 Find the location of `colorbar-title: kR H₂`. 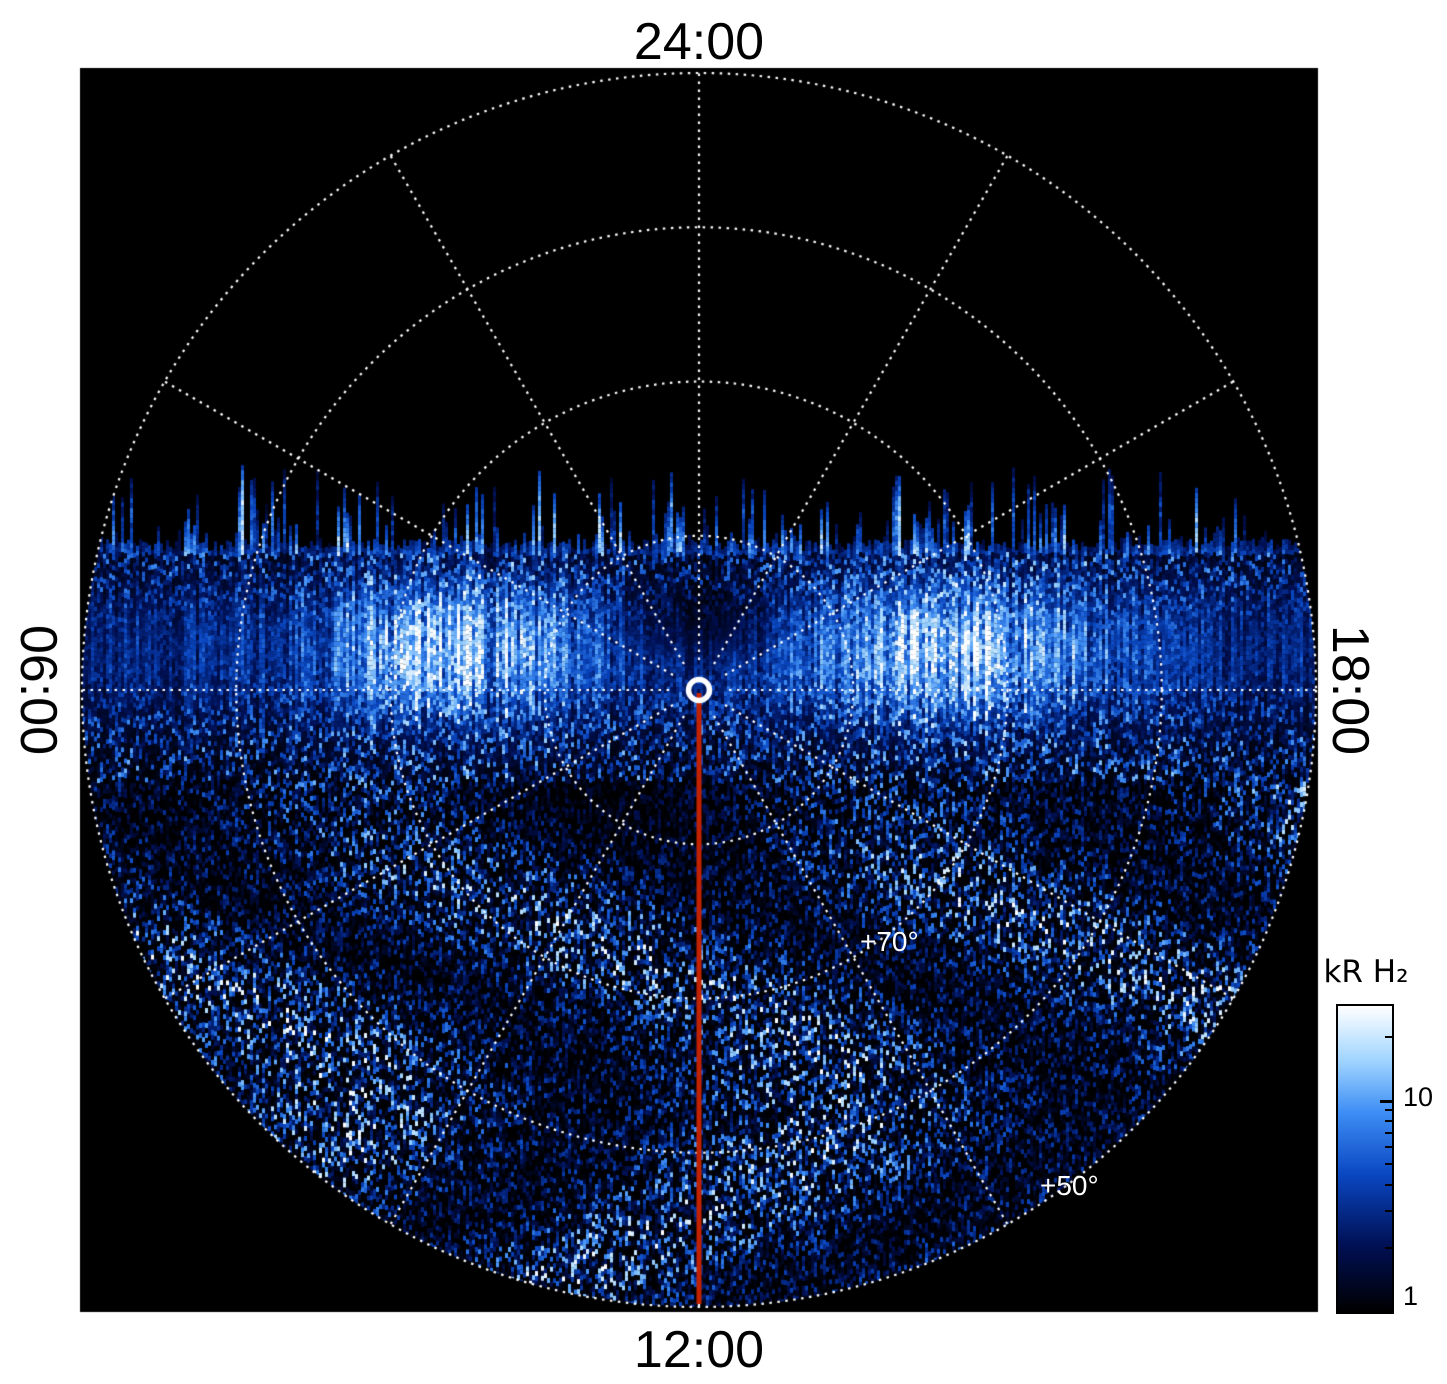

colorbar-title: kR H₂ is located at coordinates (1366, 972).